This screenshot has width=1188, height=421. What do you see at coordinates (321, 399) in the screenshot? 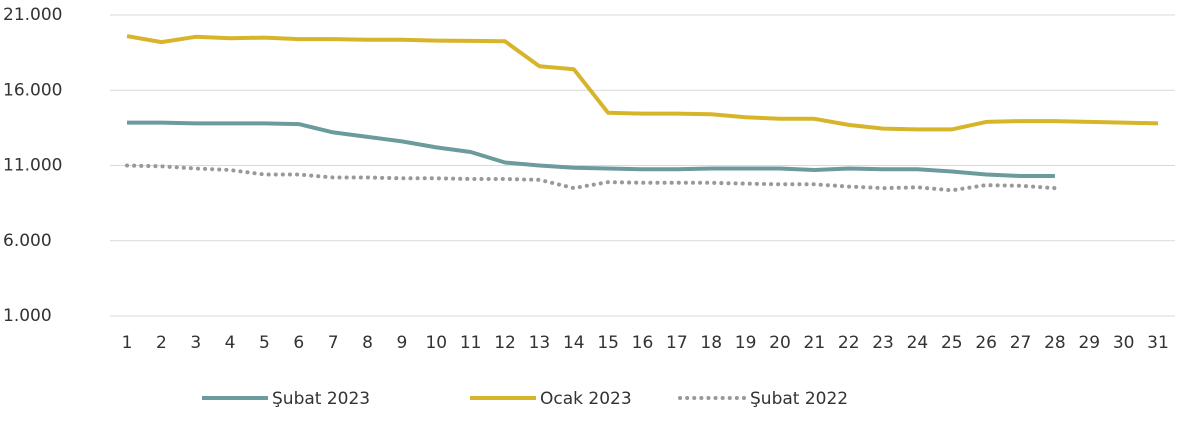
I see `legend-label: Şubat 2023` at bounding box center [321, 399].